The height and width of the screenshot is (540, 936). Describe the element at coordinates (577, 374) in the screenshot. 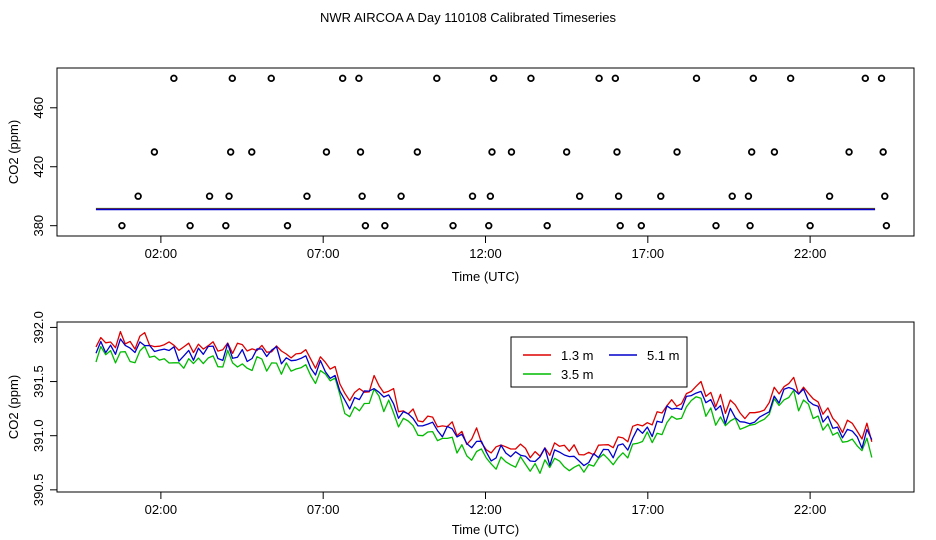

I see `legend-label: 3.5 m` at that location.